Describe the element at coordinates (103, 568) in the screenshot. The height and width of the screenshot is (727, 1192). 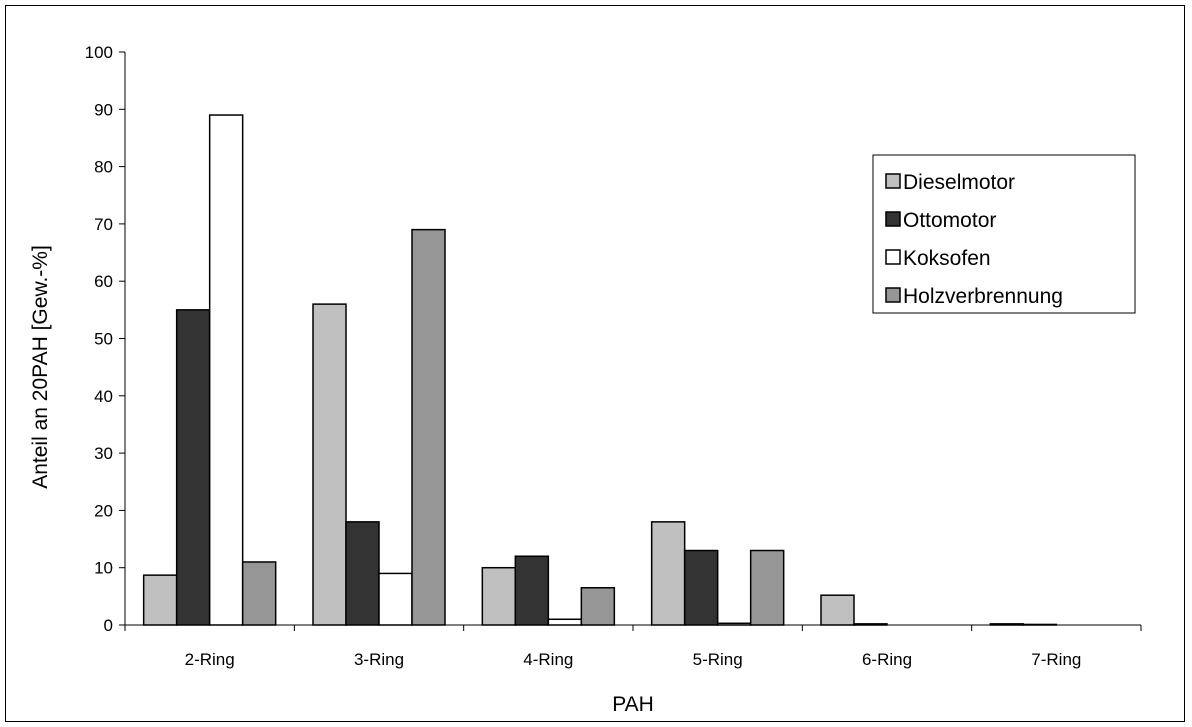
I see `y-tick-label: 10` at that location.